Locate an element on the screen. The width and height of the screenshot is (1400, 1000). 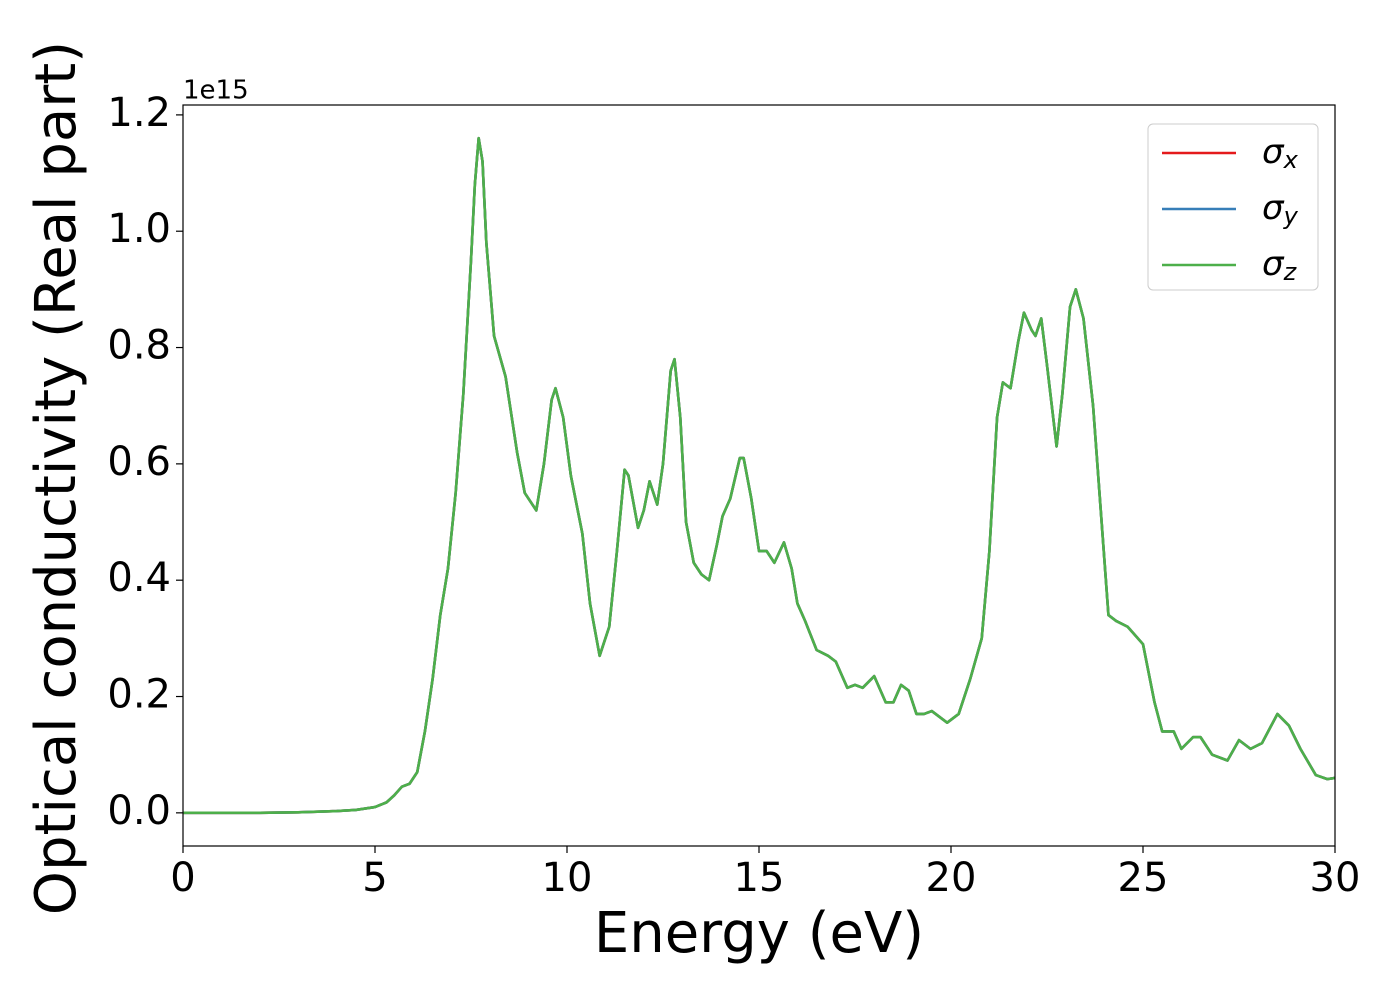
x-tick-label: 5 is located at coordinates (374, 878).